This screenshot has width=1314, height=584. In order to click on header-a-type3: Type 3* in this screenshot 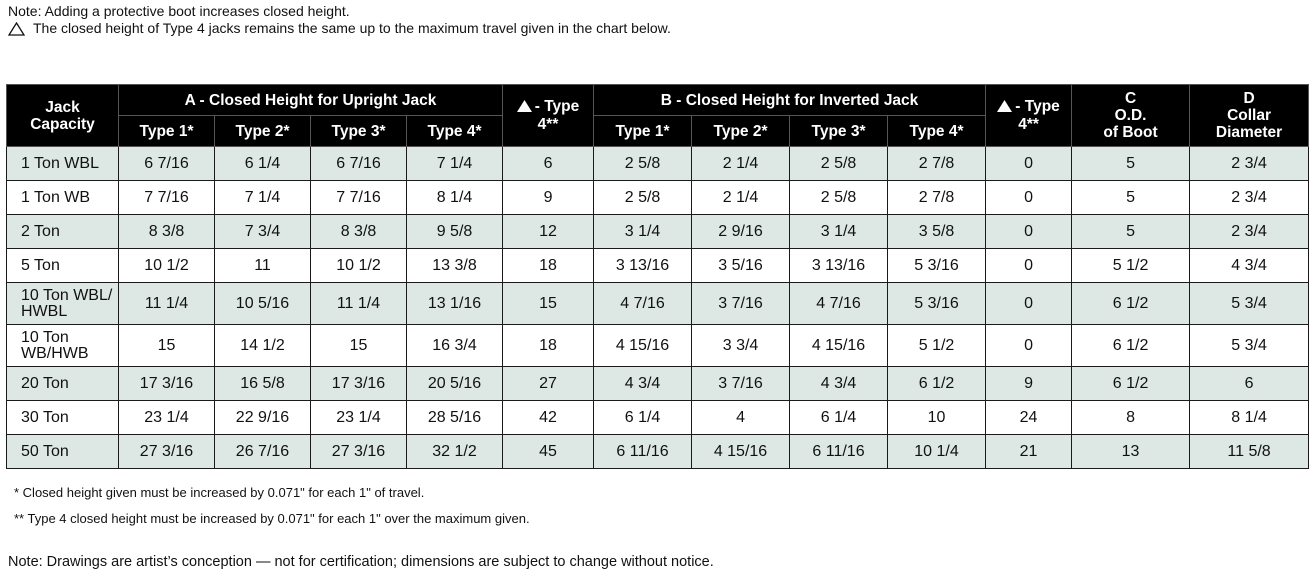, I will do `click(358, 131)`.